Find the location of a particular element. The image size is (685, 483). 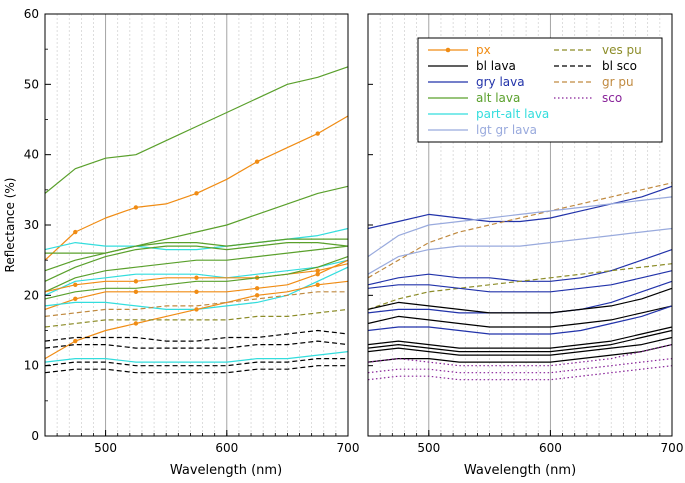

y-tick-label: 10 is located at coordinates (31, 366).